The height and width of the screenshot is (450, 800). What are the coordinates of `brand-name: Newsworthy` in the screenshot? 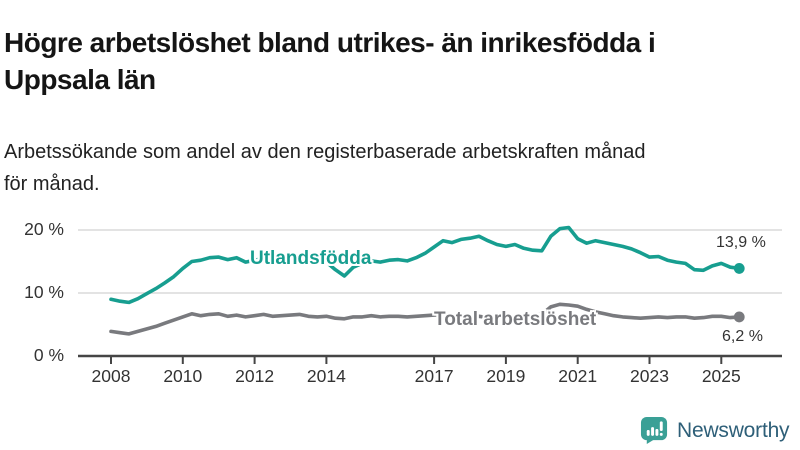 It's located at (733, 430).